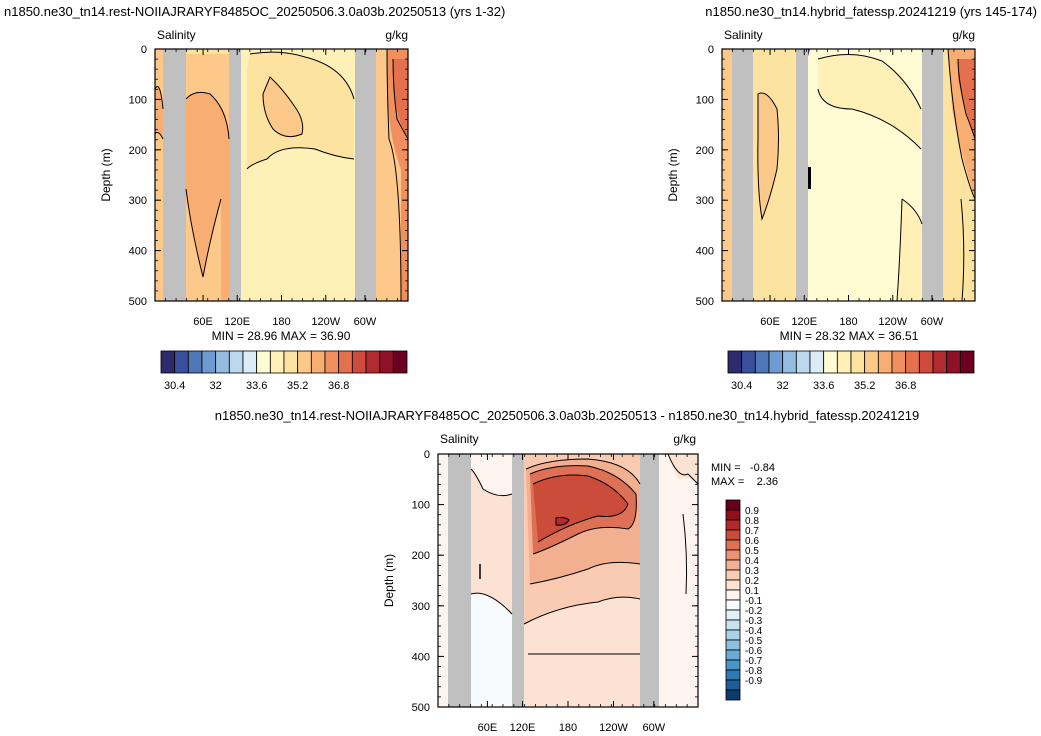  What do you see at coordinates (673, 174) in the screenshot?
I see `y-axis-label: Depth (m)` at bounding box center [673, 174].